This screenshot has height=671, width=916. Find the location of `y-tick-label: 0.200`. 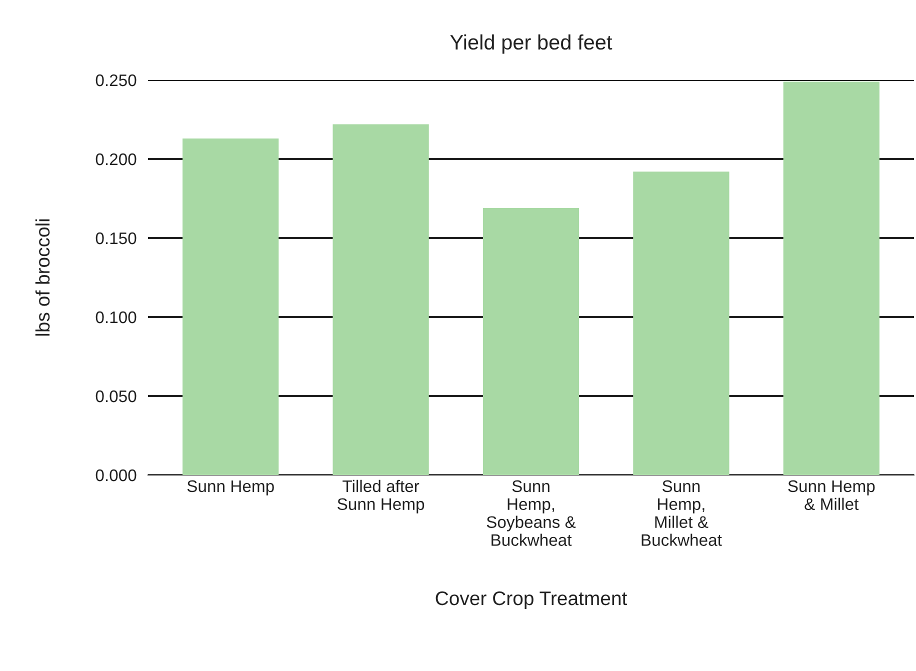

y-tick-label: 0.200 is located at coordinates (116, 159).